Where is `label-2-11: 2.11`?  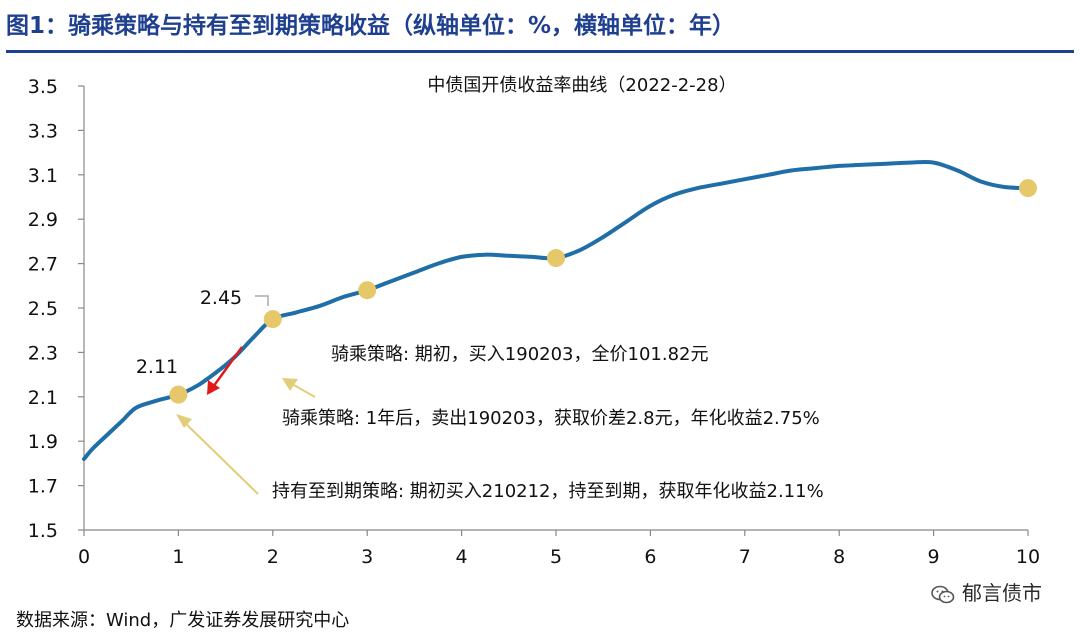 label-2-11: 2.11 is located at coordinates (157, 367).